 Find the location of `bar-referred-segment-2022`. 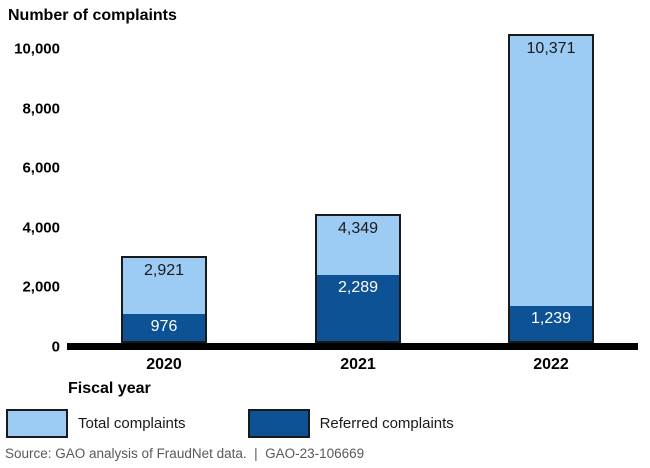

bar-referred-segment-2022 is located at coordinates (551, 323).